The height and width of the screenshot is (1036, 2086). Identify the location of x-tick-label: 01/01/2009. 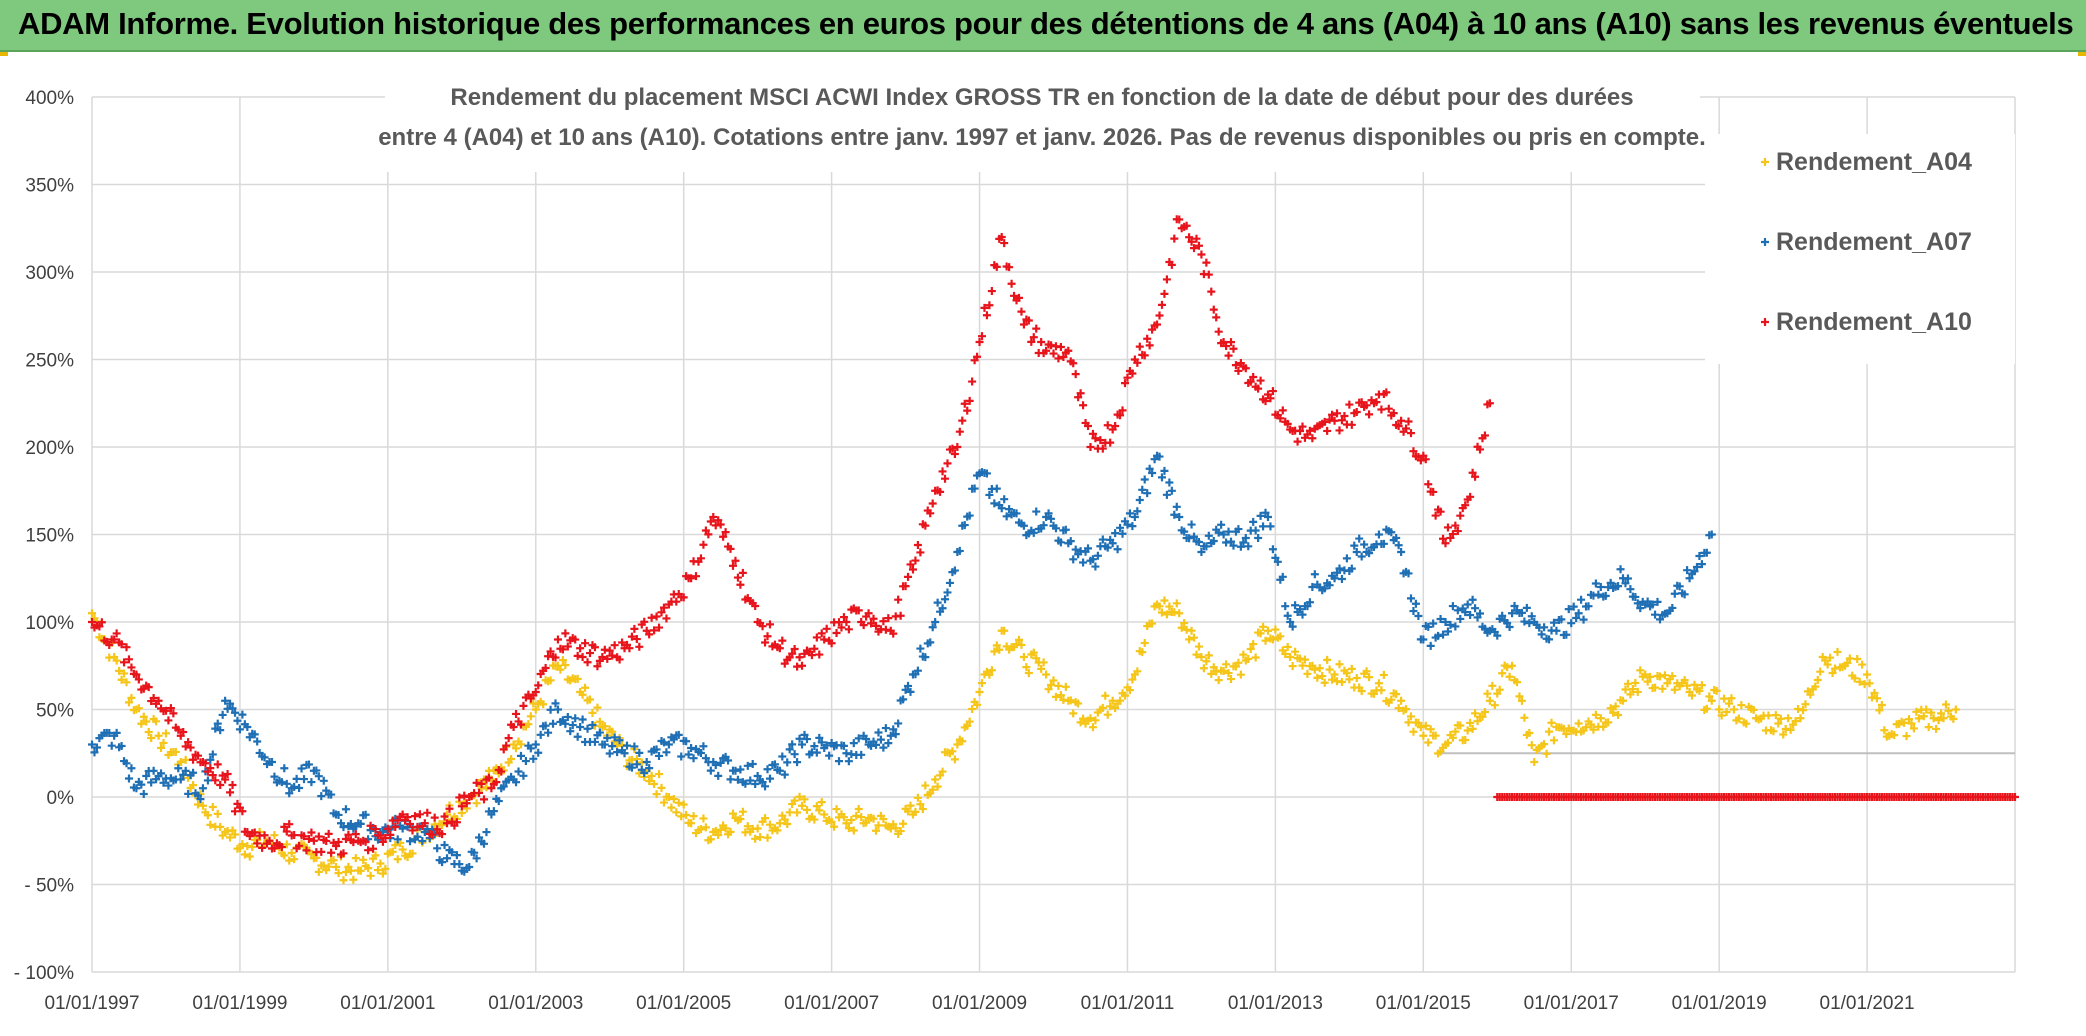
(979, 1003).